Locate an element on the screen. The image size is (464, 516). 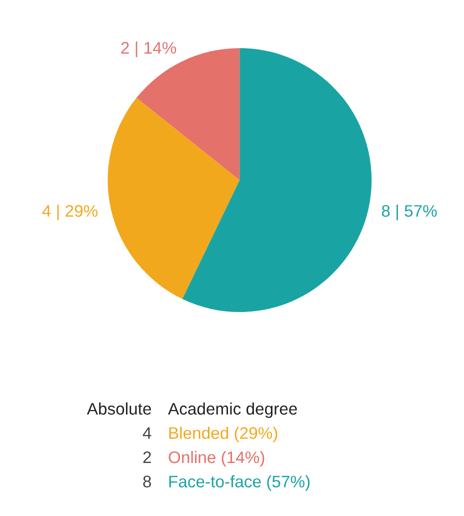
text: Face-to-face (57%) is located at coordinates (239, 483).